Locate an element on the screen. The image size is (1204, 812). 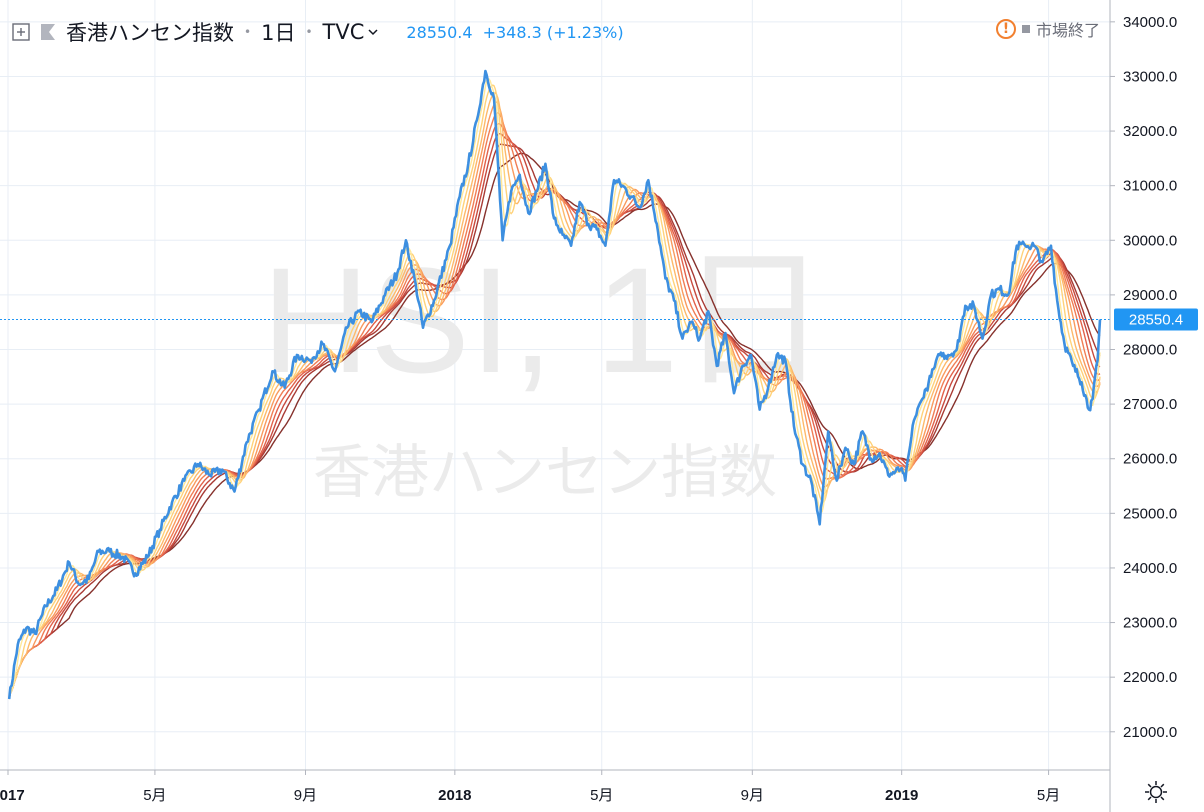
market-status-label: 市場終了 is located at coordinates (1067, 30).